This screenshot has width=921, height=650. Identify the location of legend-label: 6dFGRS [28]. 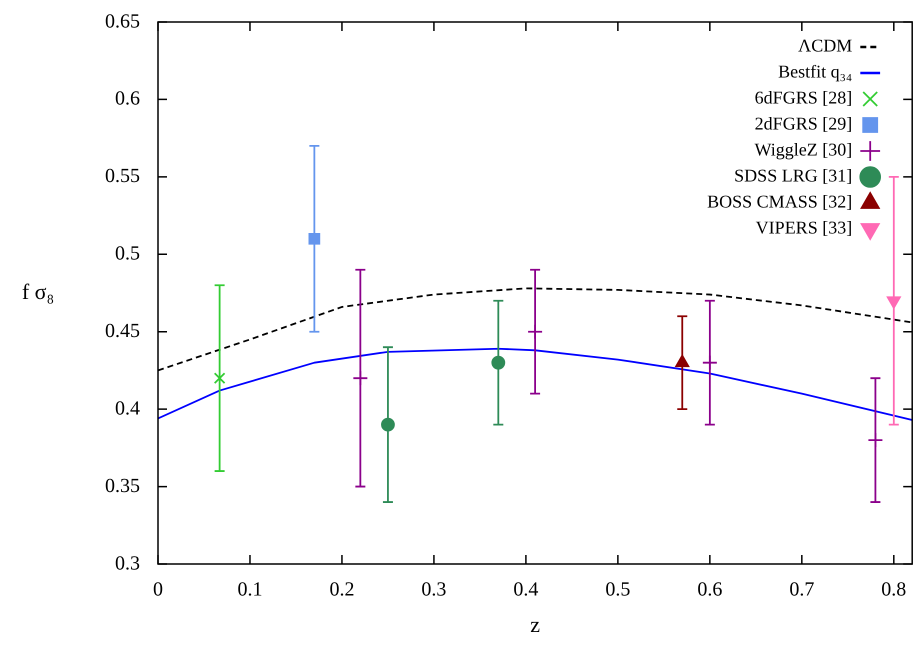
(803, 98).